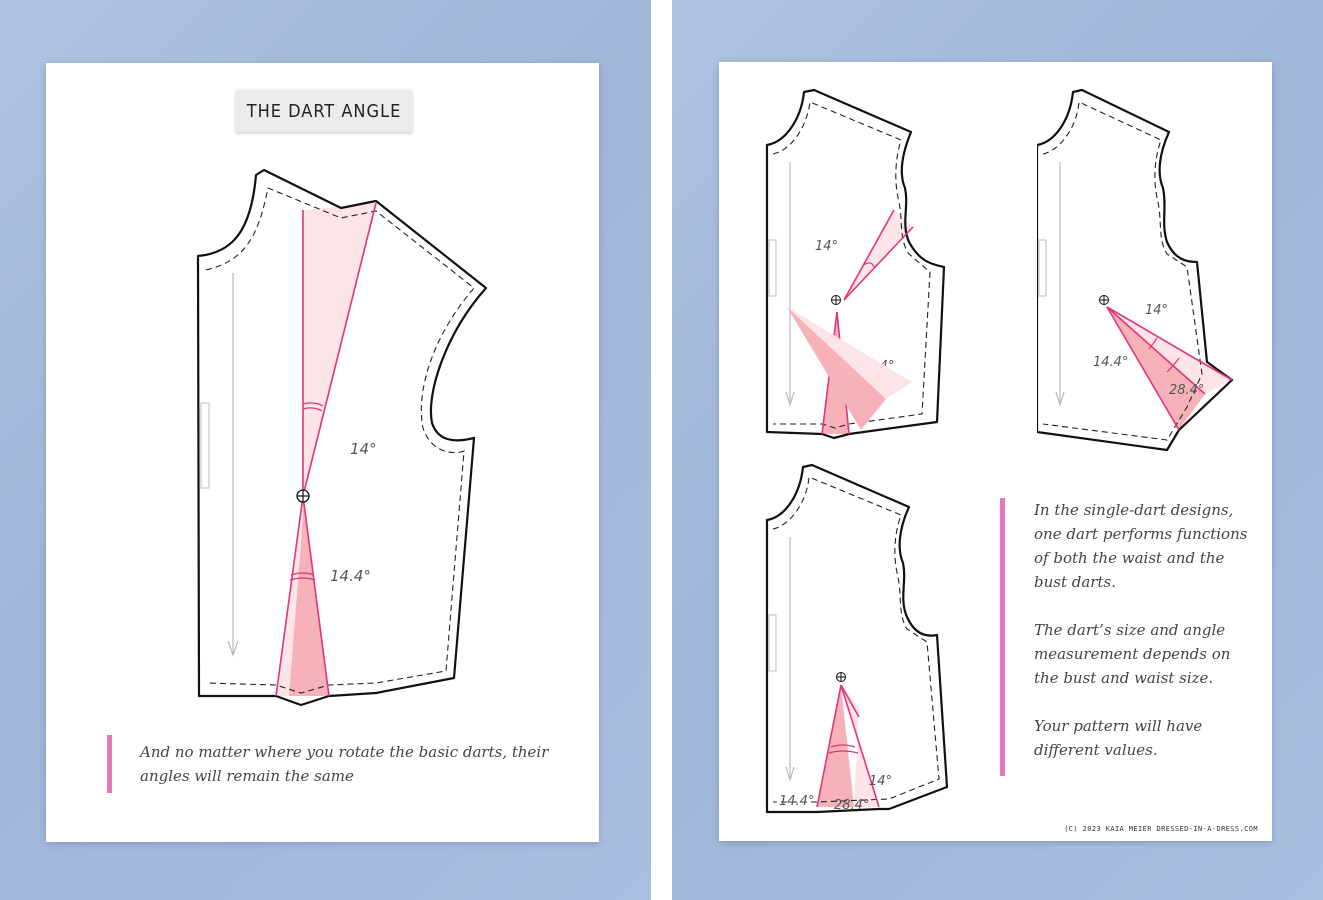  Describe the element at coordinates (851, 805) in the screenshot. I see `fig-c-angle-total: 28.4°` at that location.